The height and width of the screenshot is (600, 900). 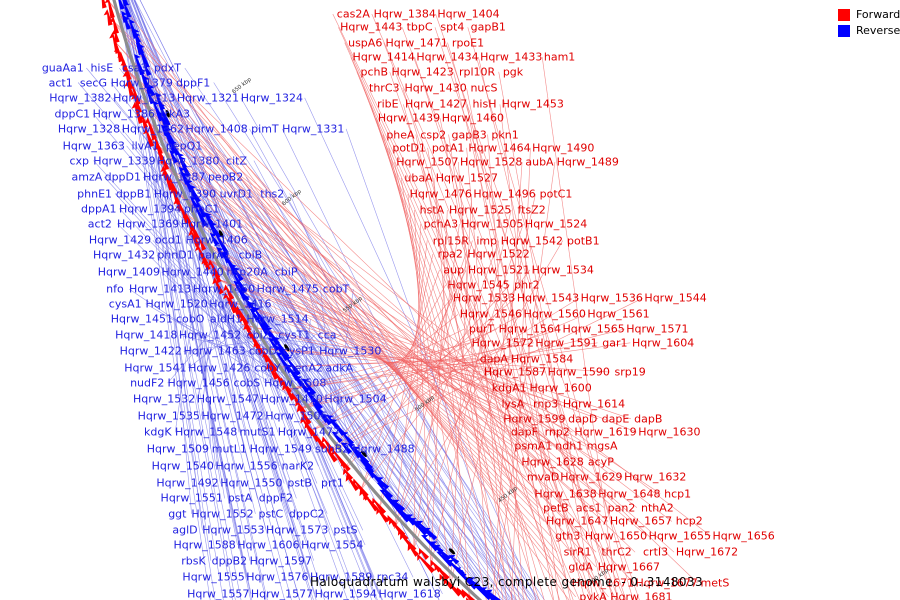 What do you see at coordinates (533, 446) in the screenshot?
I see `gene-label: psmA1` at bounding box center [533, 446].